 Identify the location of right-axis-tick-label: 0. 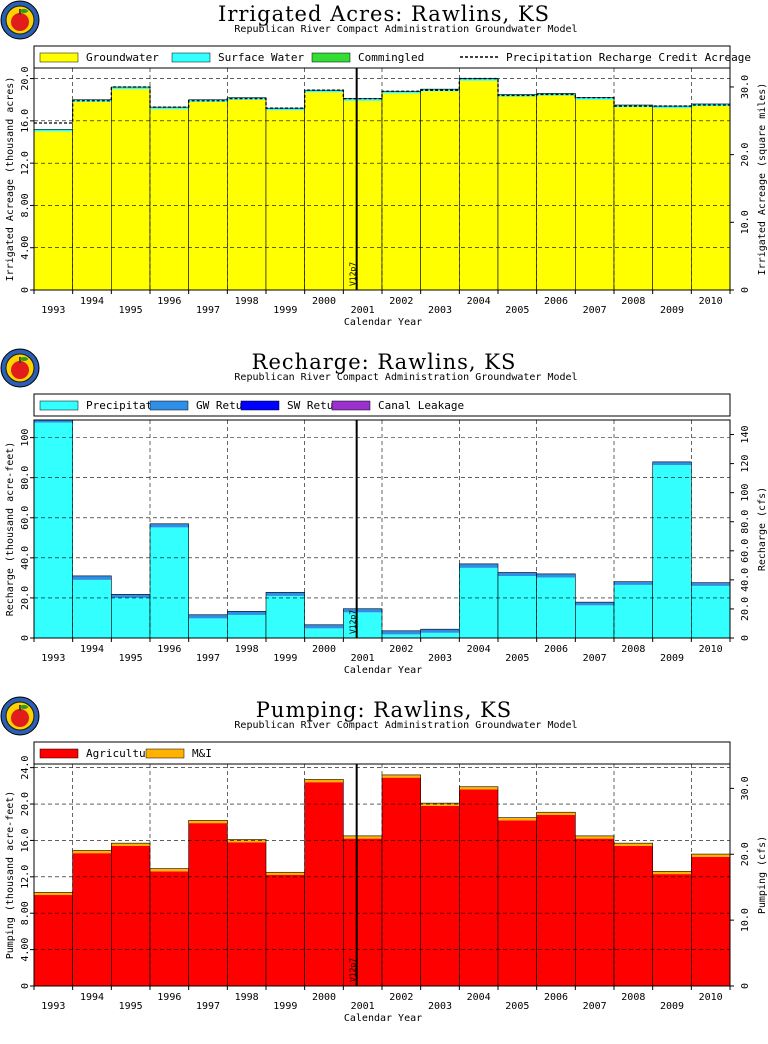
(745, 638).